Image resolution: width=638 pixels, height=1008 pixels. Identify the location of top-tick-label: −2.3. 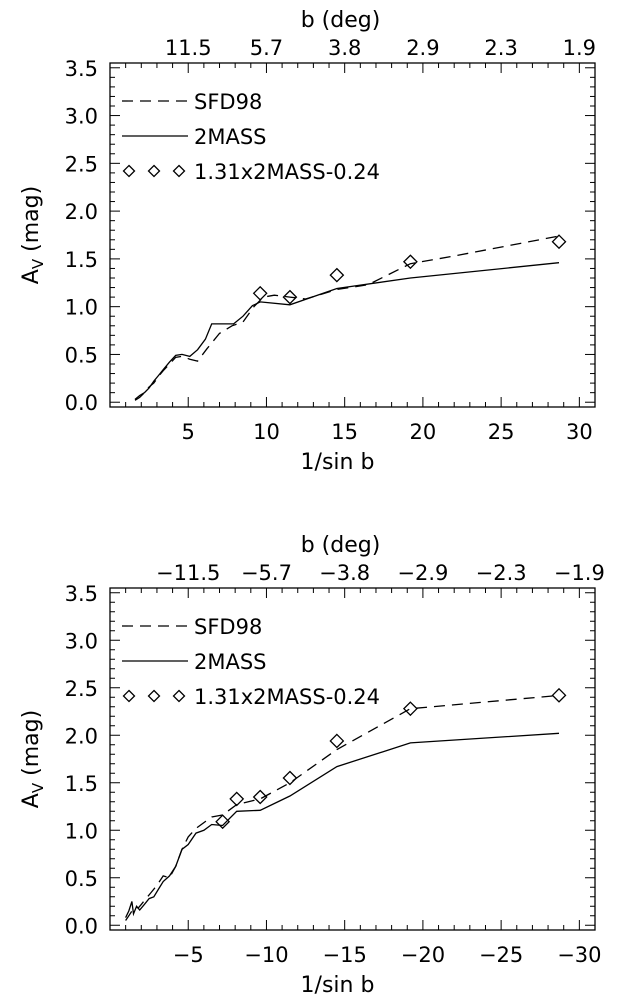
(501, 573).